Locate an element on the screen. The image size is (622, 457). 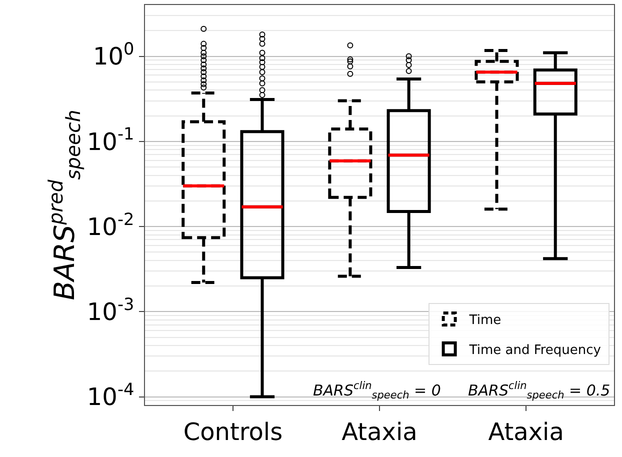
annotation: BARS$^{clin}$$_{speech}$ = 0.5 is located at coordinates (539, 391).